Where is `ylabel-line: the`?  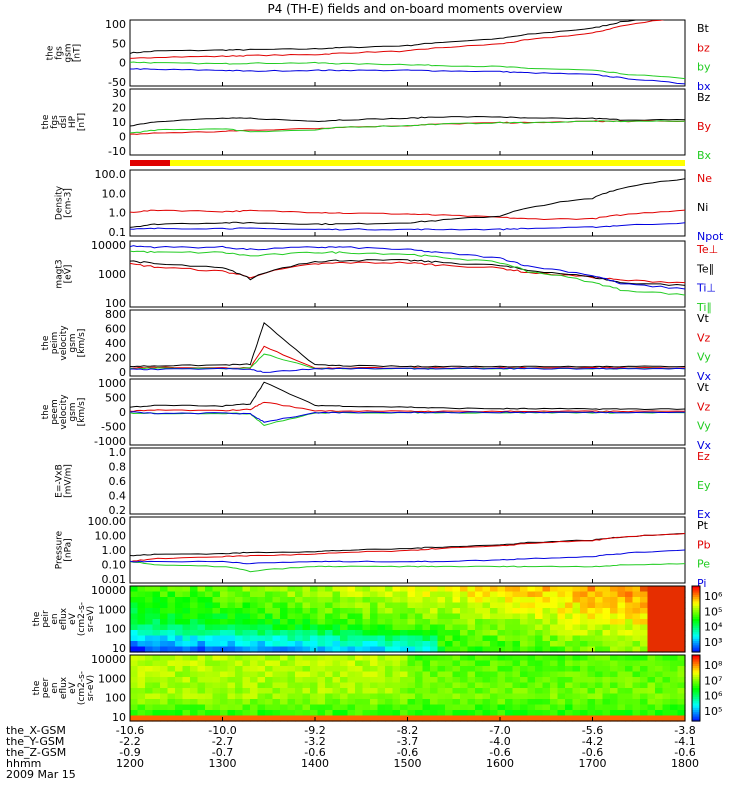
ylabel-line: the is located at coordinates (46, 121).